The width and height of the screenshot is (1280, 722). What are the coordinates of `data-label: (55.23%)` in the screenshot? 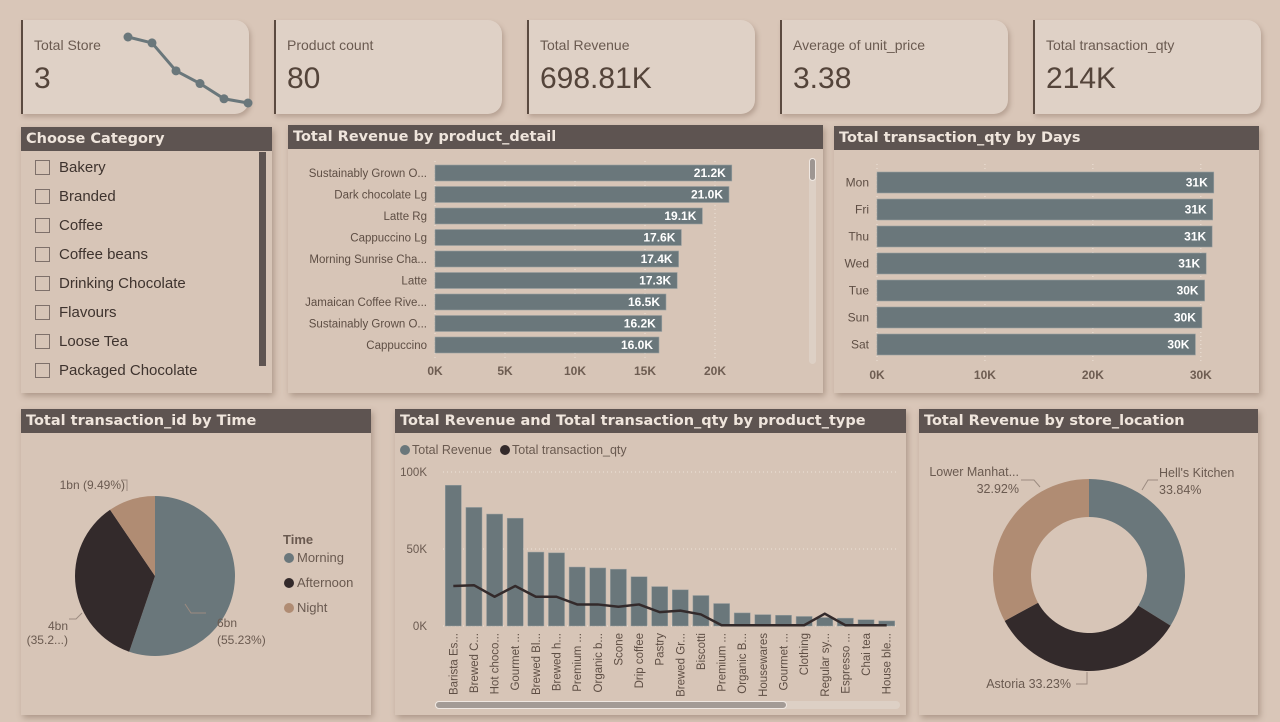 It's located at (241, 640).